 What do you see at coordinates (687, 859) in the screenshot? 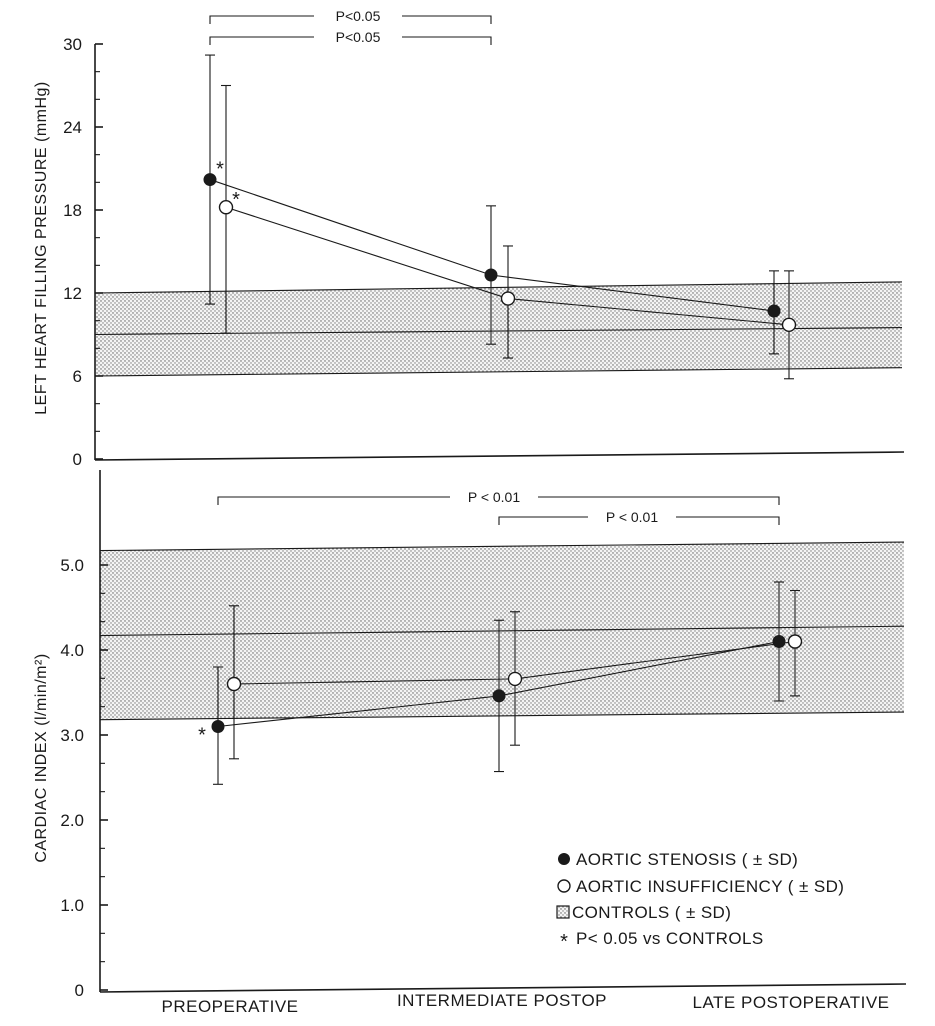
I see `legend-label: AORTIC STENOSIS ( ± SD)` at bounding box center [687, 859].